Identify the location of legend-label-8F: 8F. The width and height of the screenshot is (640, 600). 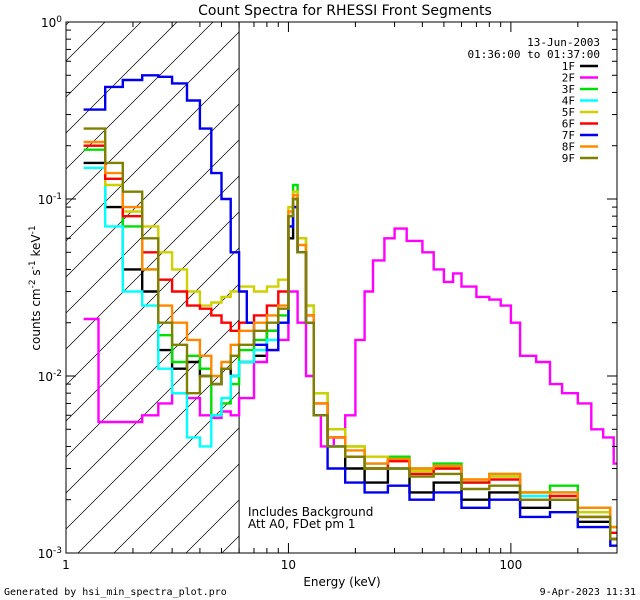
(568, 147).